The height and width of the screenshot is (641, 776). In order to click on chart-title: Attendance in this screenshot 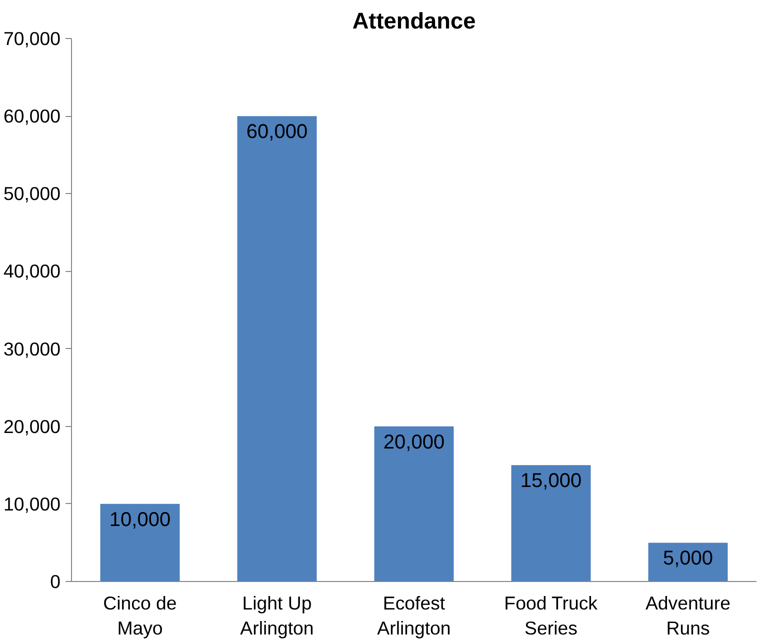, I will do `click(414, 21)`.